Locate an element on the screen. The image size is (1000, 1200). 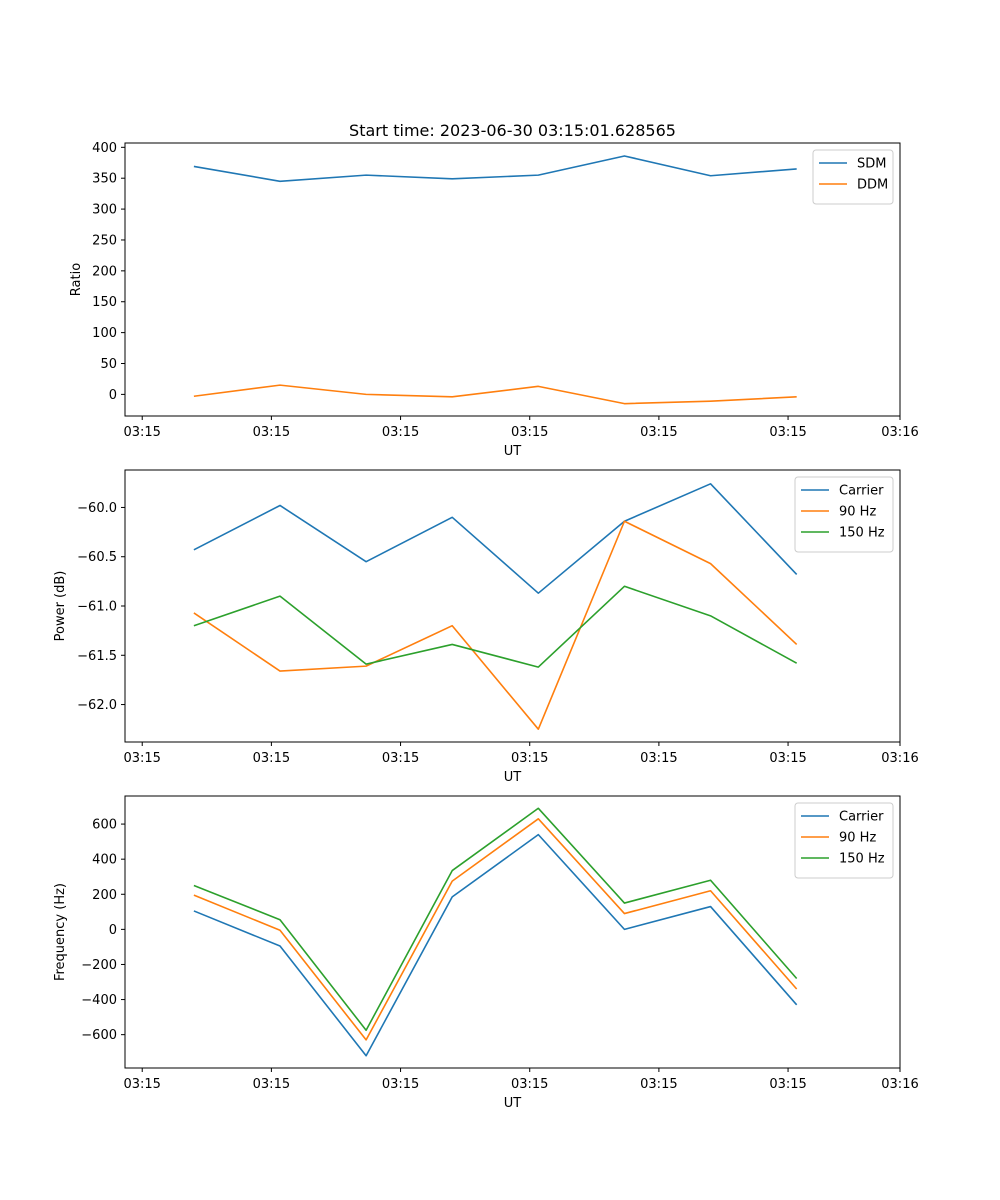
y-tick-label: −62.0 is located at coordinates (97, 705).